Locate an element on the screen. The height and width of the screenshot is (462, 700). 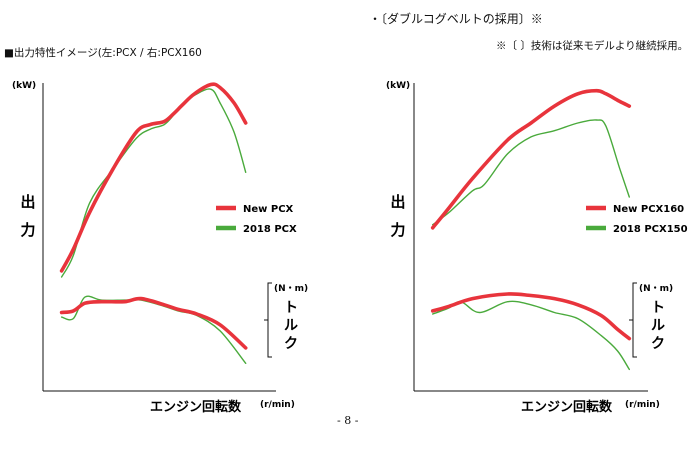
legend-label: New PCX is located at coordinates (268, 209).